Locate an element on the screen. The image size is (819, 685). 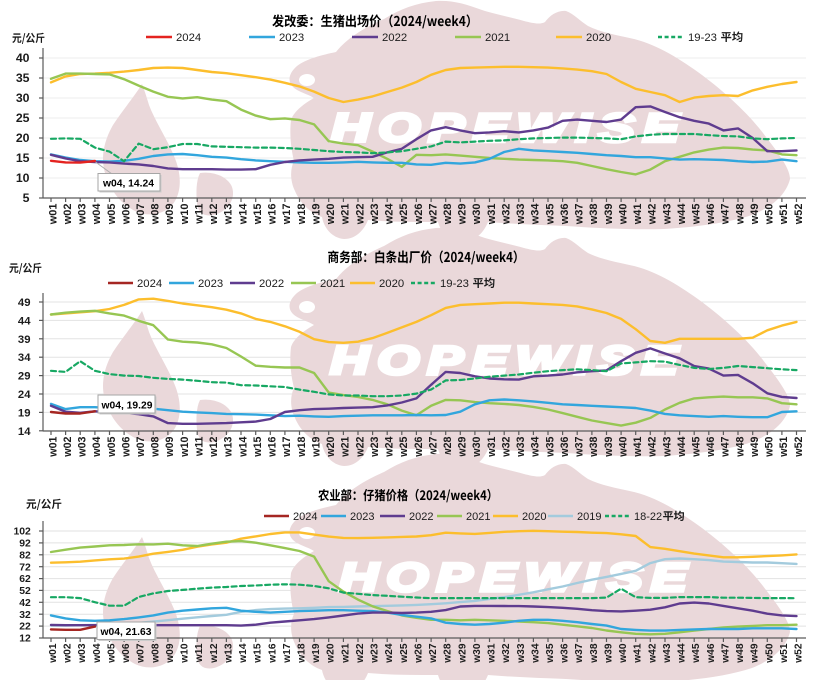
svg-text: 62 is located at coordinates (25, 579).